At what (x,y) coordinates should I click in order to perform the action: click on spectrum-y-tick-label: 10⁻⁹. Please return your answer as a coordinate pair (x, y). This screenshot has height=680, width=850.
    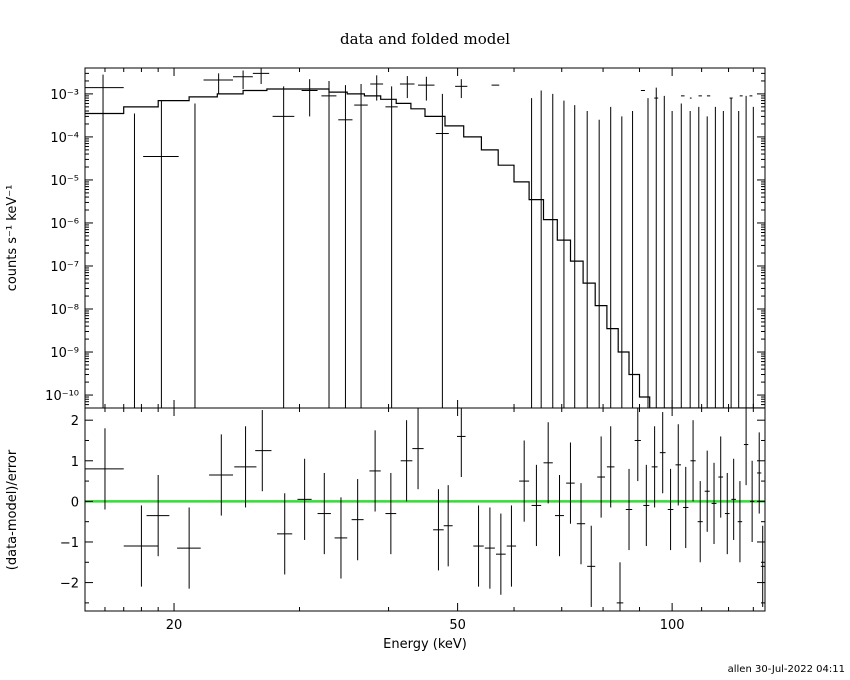
    Looking at the image, I should click on (64, 353).